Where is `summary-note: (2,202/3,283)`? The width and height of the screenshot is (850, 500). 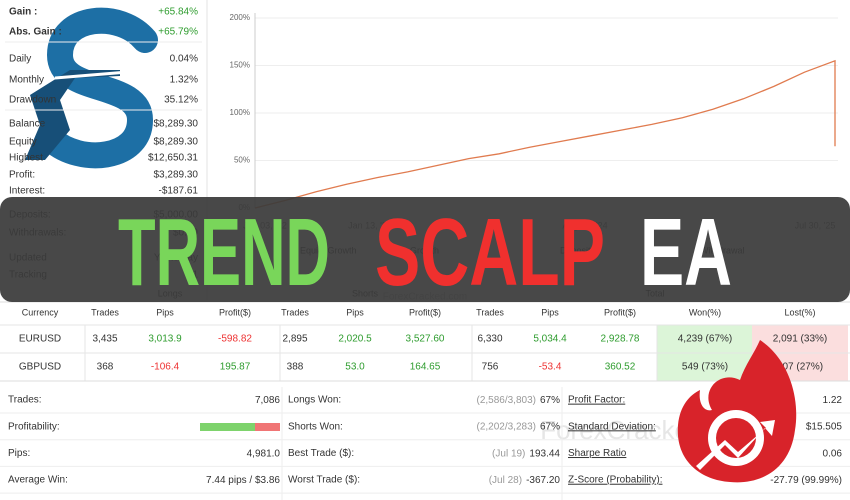 summary-note: (2,202/3,283) is located at coordinates (506, 426).